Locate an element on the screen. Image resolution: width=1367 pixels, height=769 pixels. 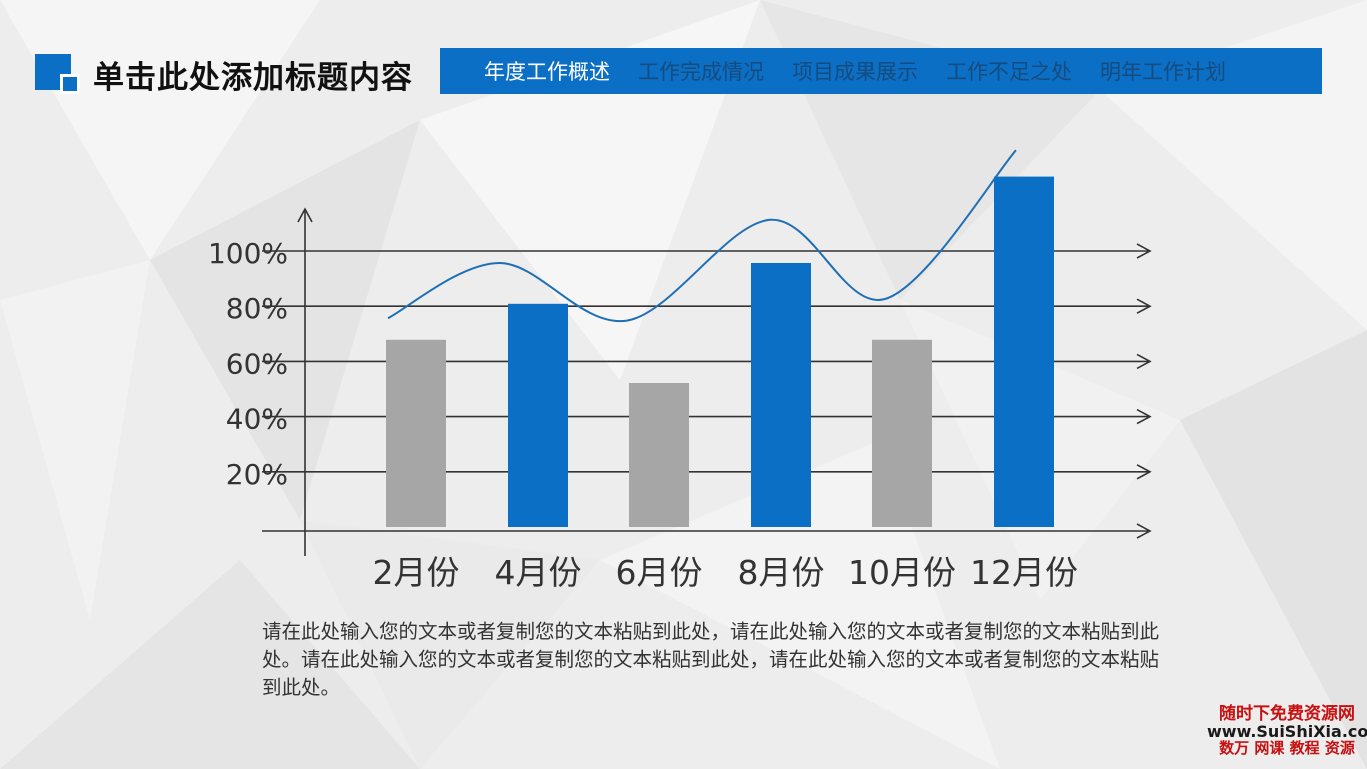
watermark-line-1: 随时下免费资源网 is located at coordinates (1287, 714).